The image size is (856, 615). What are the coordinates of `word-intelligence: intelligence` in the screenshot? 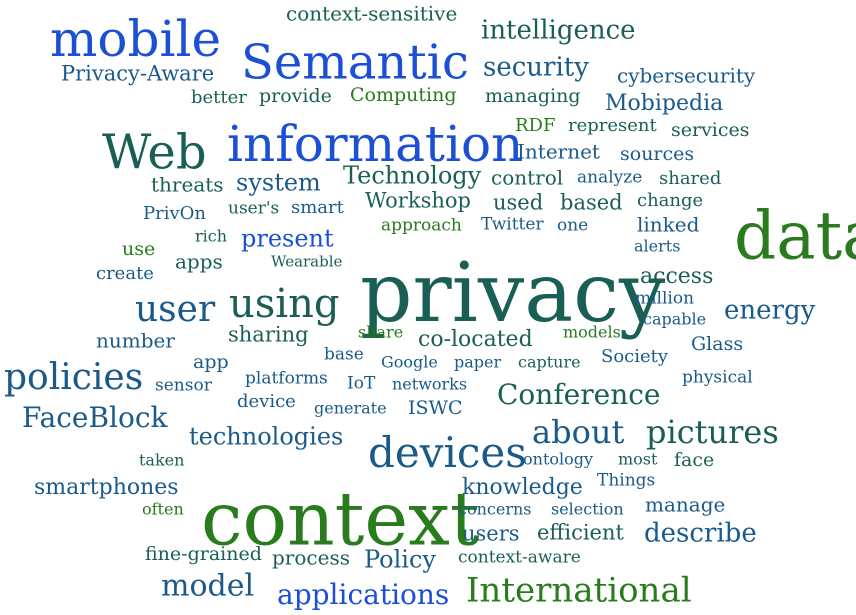 It's located at (558, 30).